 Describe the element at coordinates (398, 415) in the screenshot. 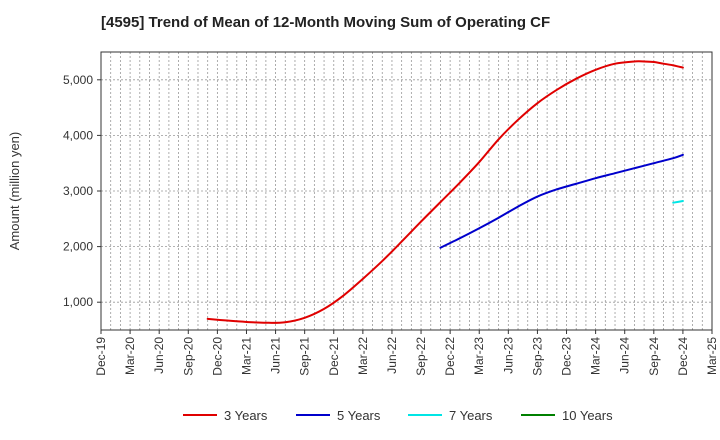

I see `legend: 3 Years 5 Years 7 Years 10 Years` at that location.